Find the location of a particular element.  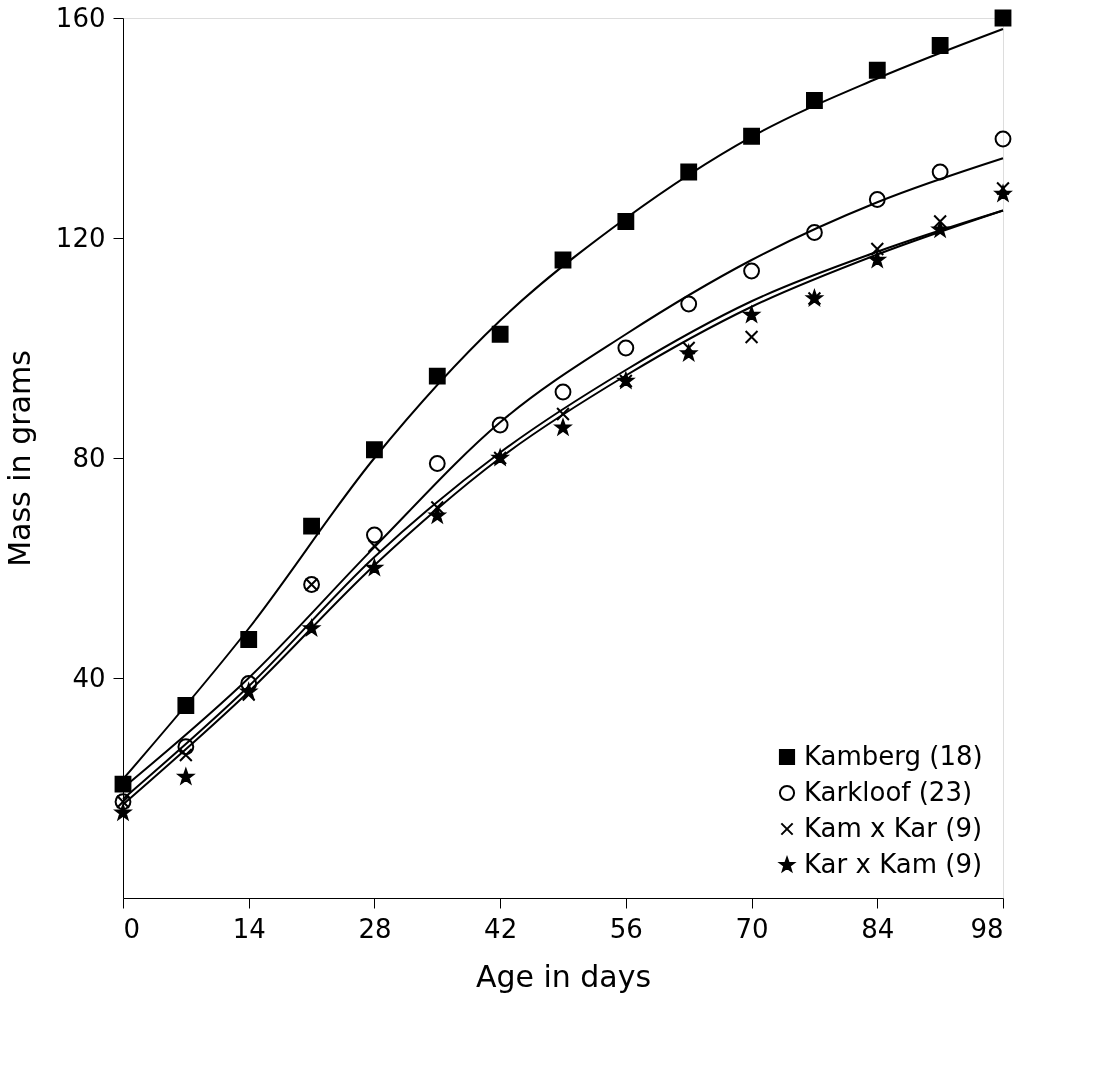

x-tick-label: 70 is located at coordinates (752, 928).